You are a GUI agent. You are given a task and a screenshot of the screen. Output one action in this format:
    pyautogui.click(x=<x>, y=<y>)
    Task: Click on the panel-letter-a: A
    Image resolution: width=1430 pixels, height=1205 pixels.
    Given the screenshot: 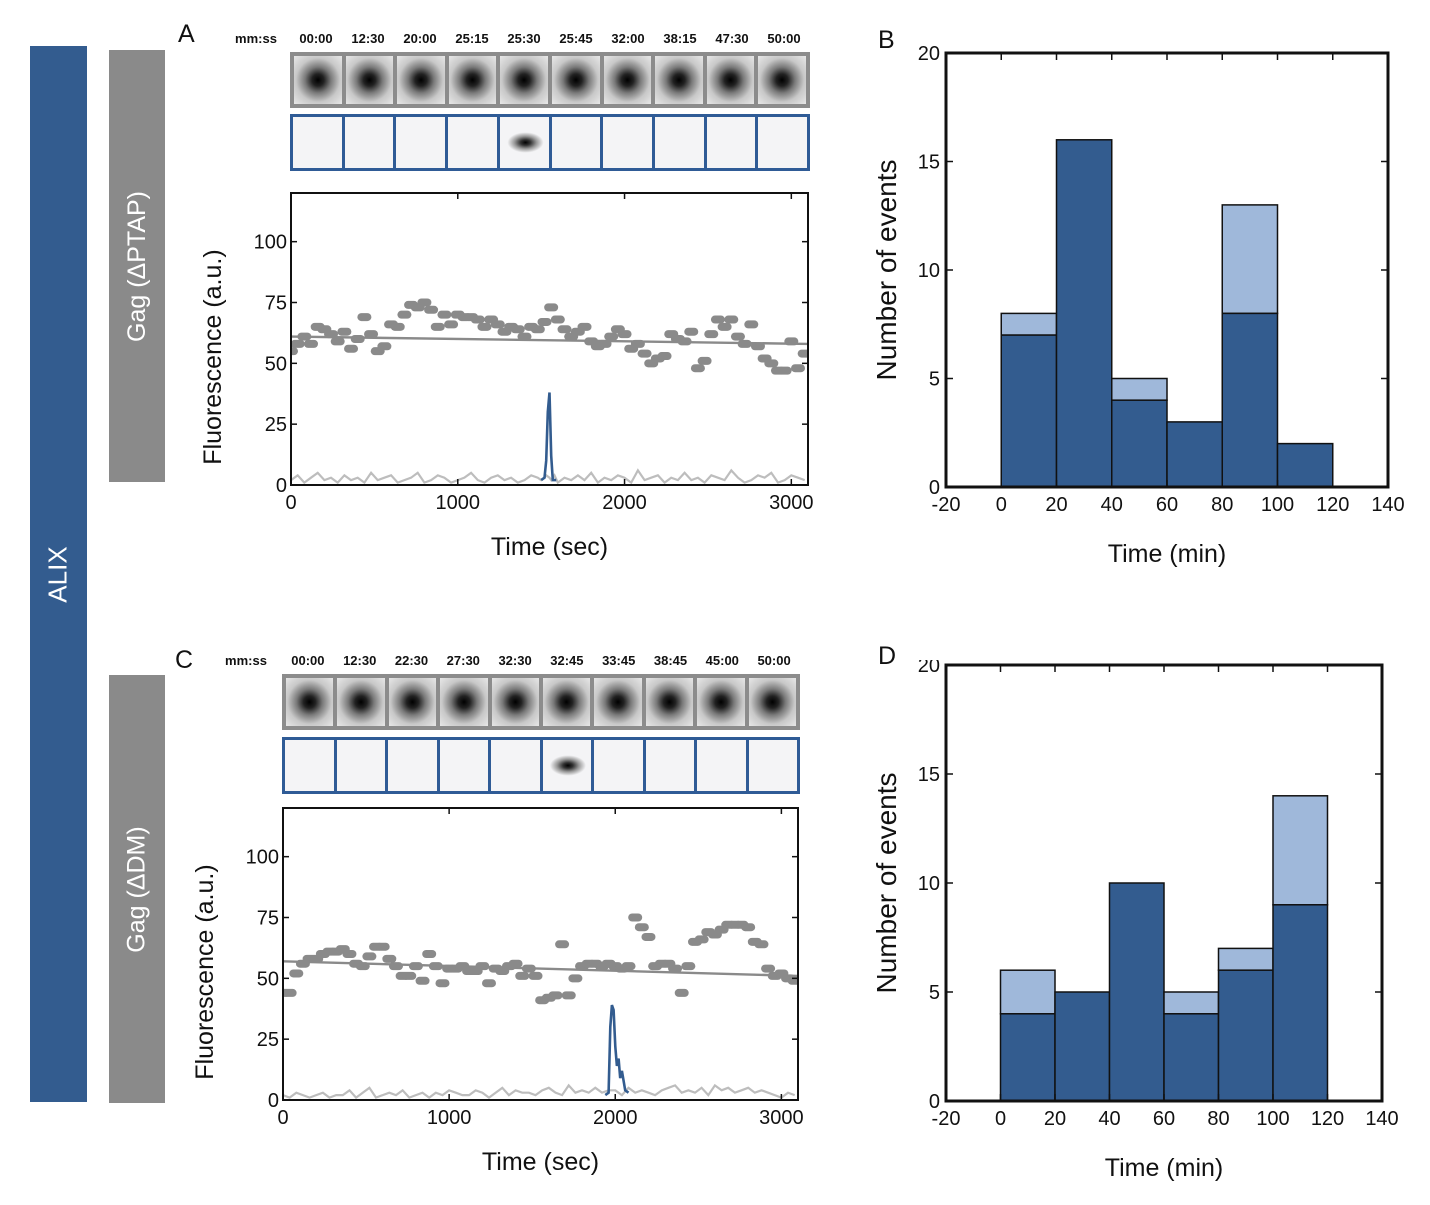 What is the action you would take?
    pyautogui.click(x=186, y=34)
    